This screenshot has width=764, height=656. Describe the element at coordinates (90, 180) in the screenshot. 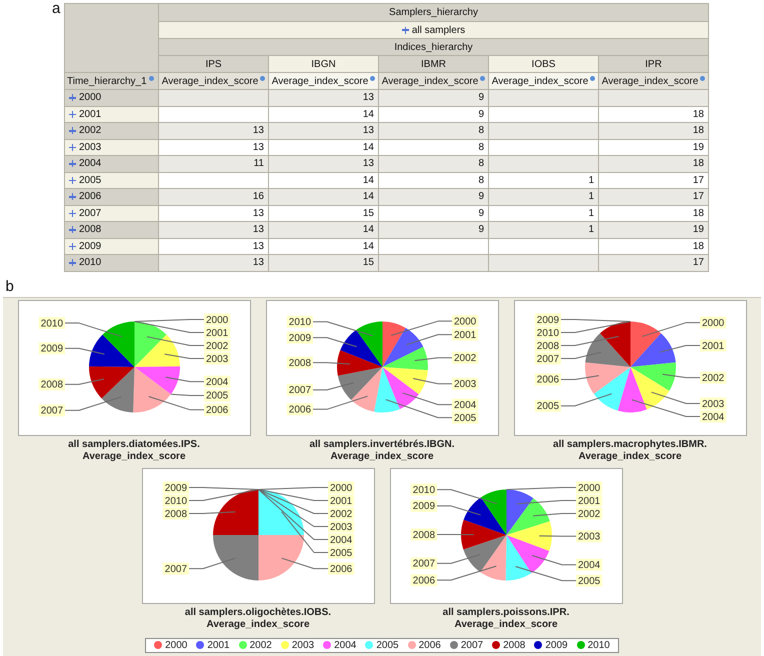

I see `y-tick-label: 2005` at that location.